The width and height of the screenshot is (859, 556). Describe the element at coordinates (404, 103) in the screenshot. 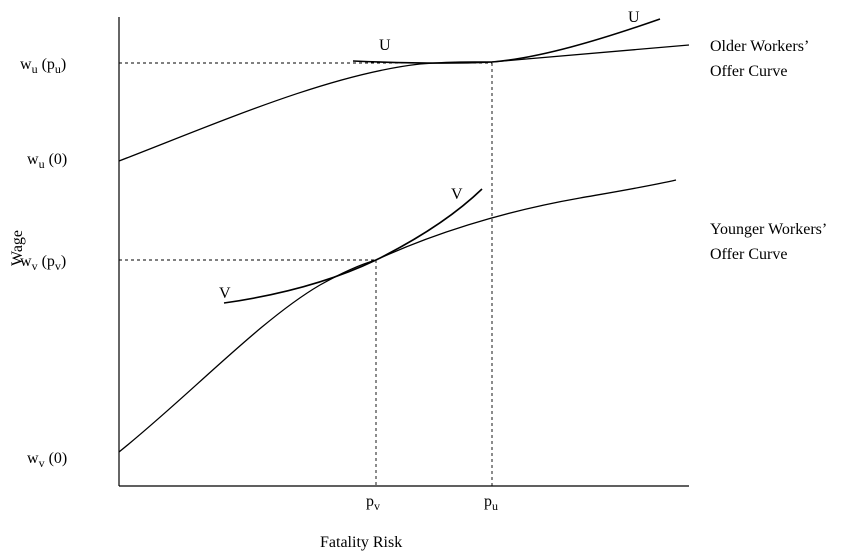

I see `older-offer-curve` at that location.